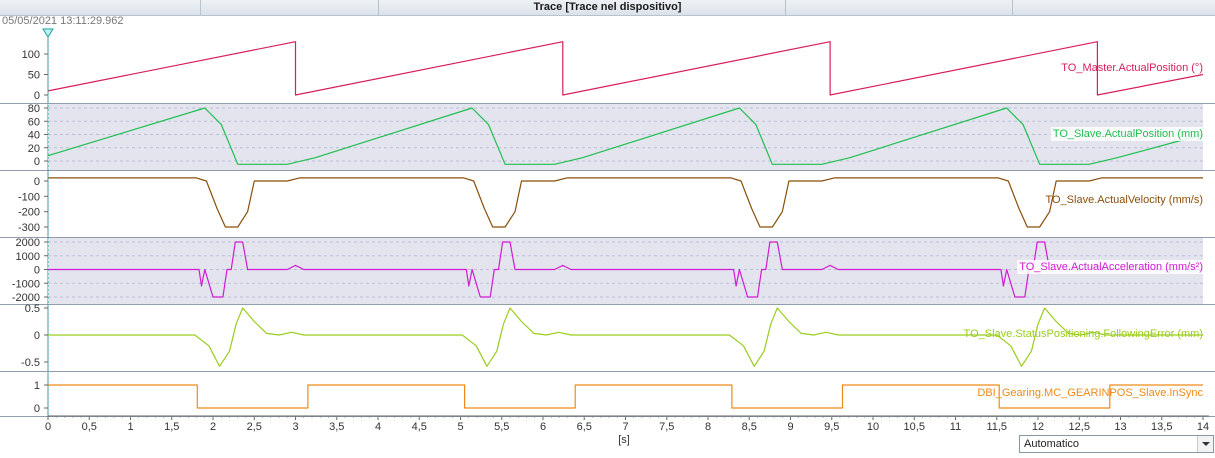  Describe the element at coordinates (29, 228) in the screenshot. I see `y-tick-label: -300` at that location.